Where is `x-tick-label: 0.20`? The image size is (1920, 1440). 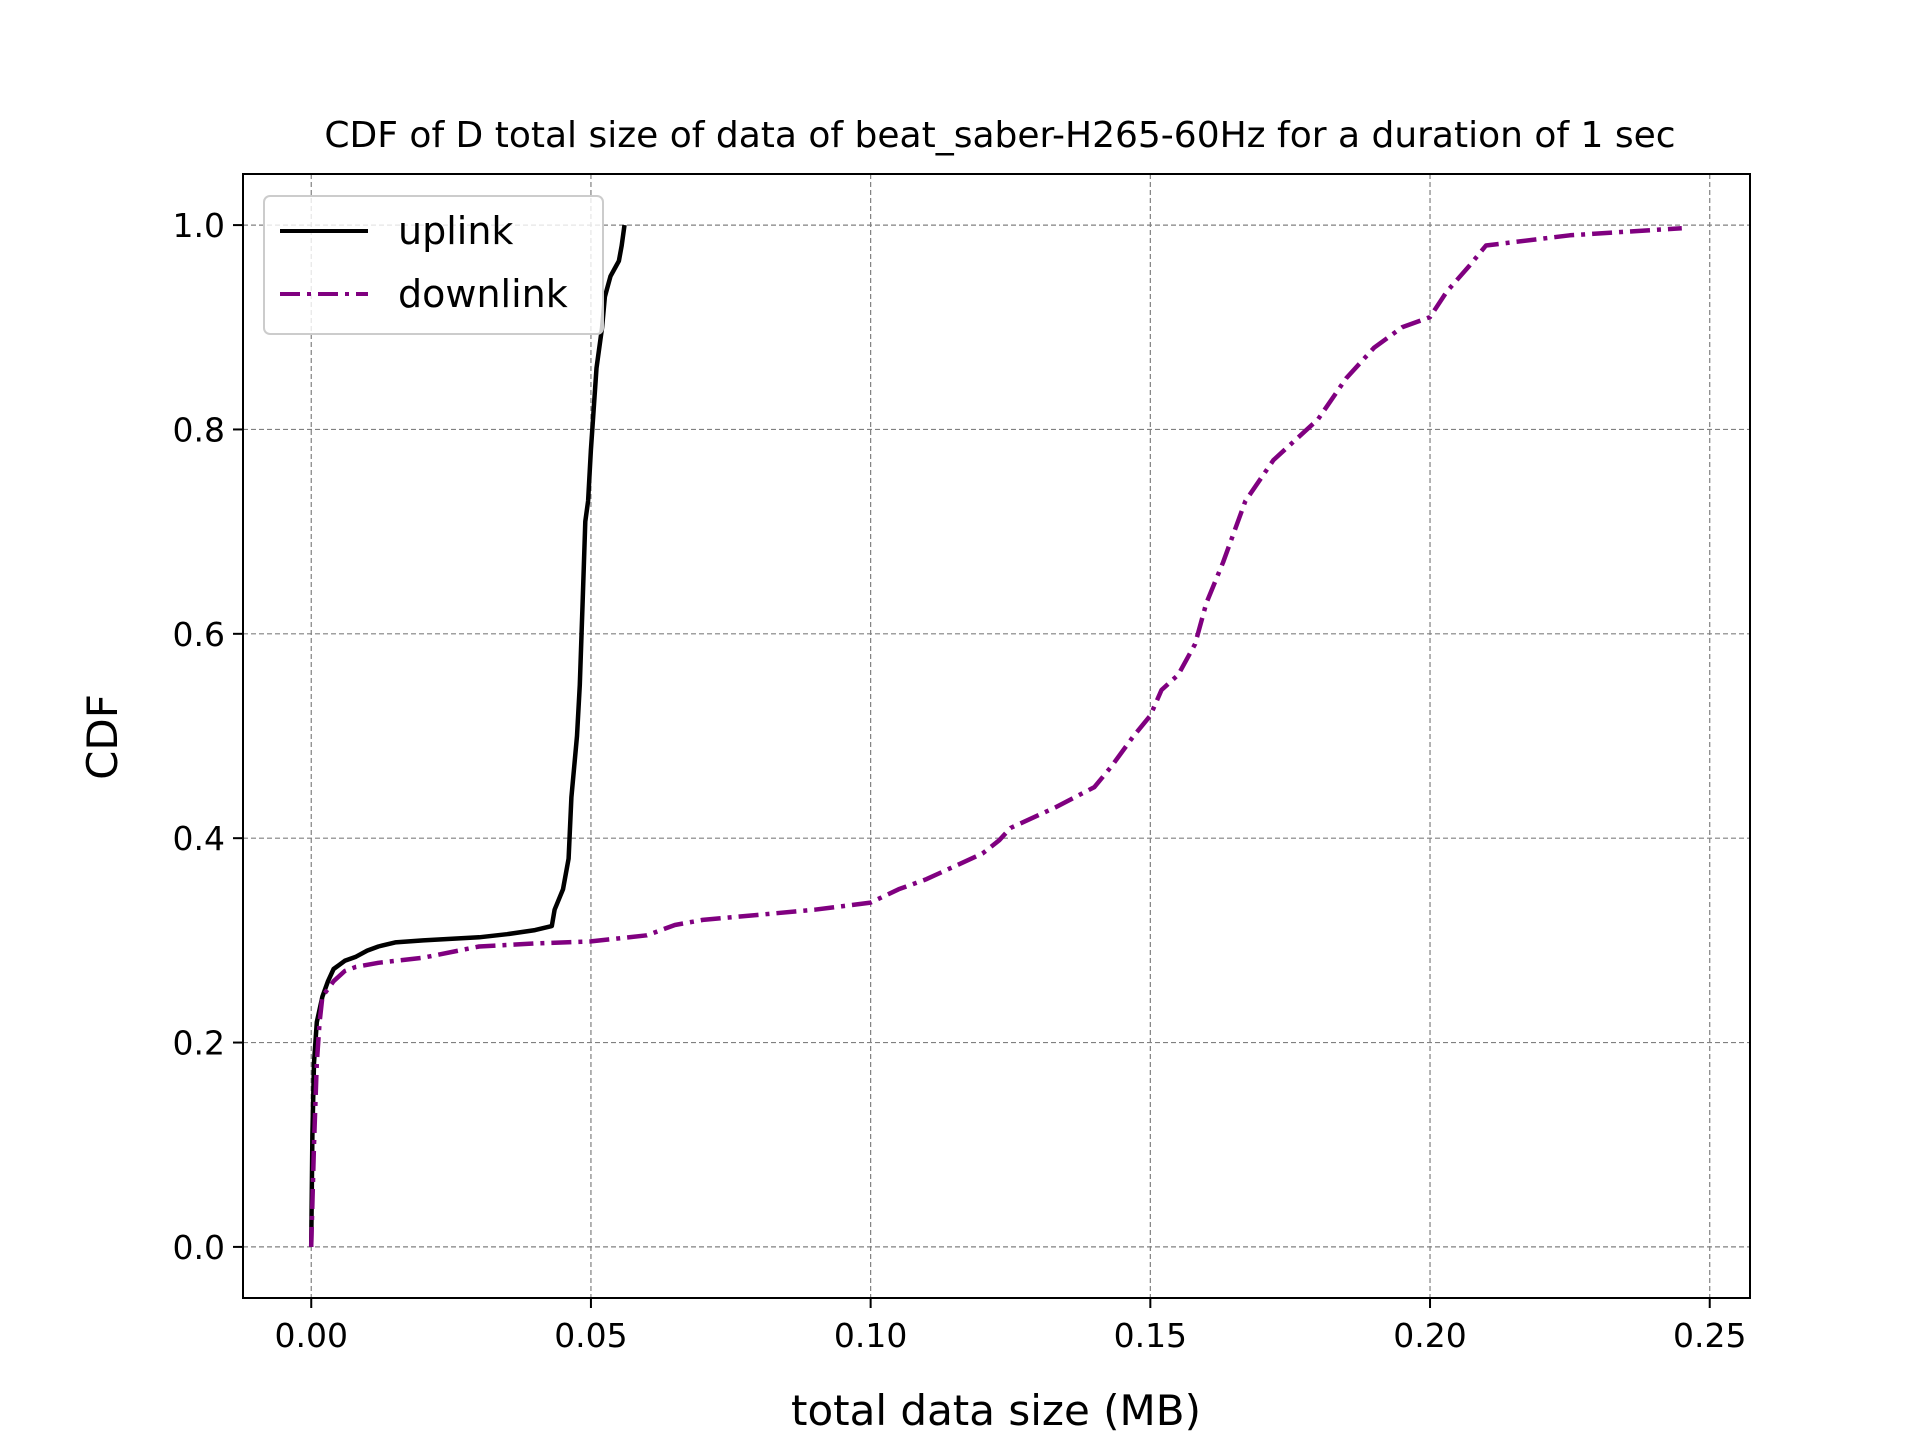
x-tick-label: 0.20 is located at coordinates (1429, 1335).